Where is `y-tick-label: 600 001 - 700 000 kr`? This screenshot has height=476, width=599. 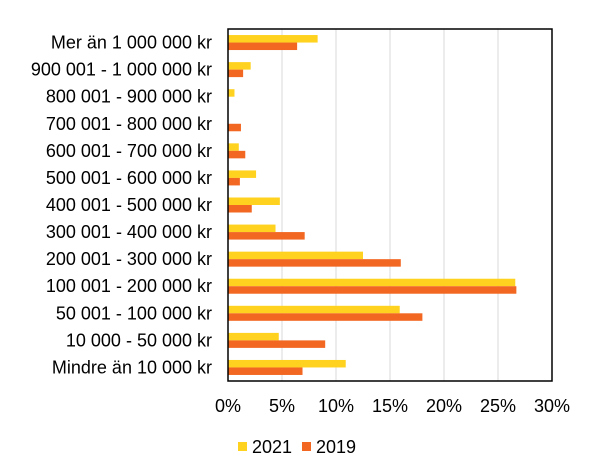 y-tick-label: 600 001 - 700 000 kr is located at coordinates (129, 151).